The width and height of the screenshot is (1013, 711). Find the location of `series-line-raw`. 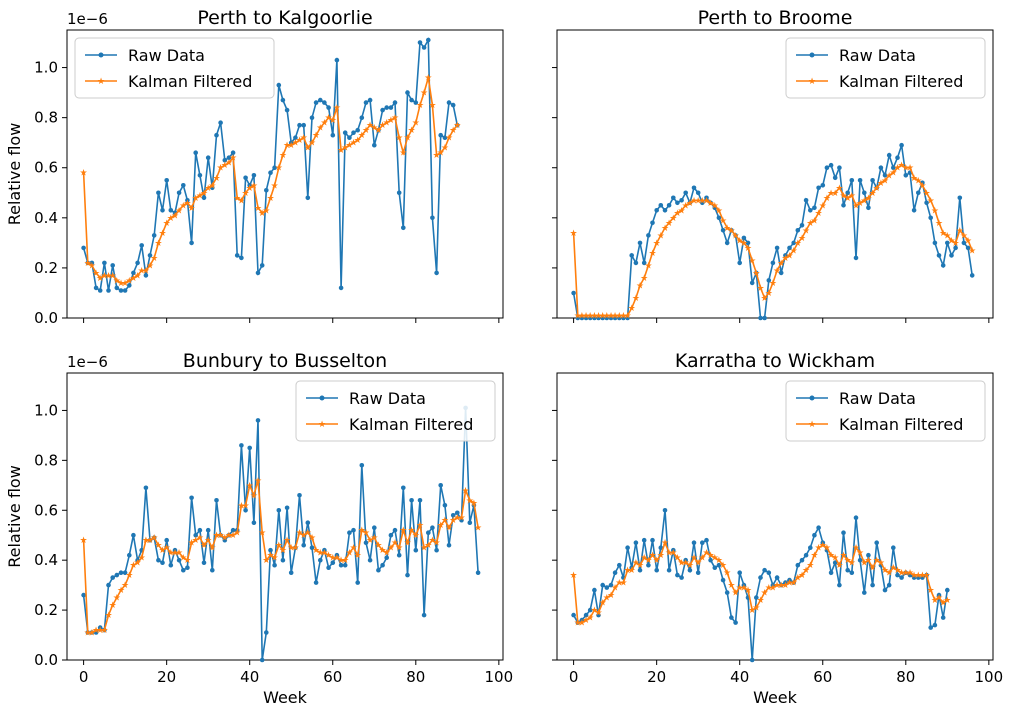

series-line-raw is located at coordinates (280, 534).